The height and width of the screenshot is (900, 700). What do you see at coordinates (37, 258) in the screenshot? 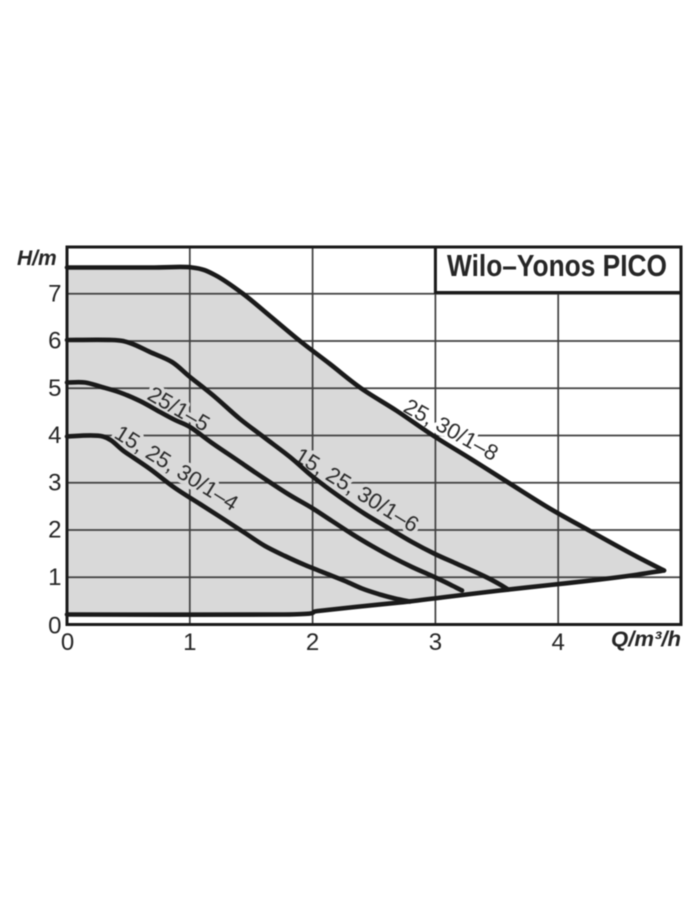
I see `svg-text: H/m` at bounding box center [37, 258].